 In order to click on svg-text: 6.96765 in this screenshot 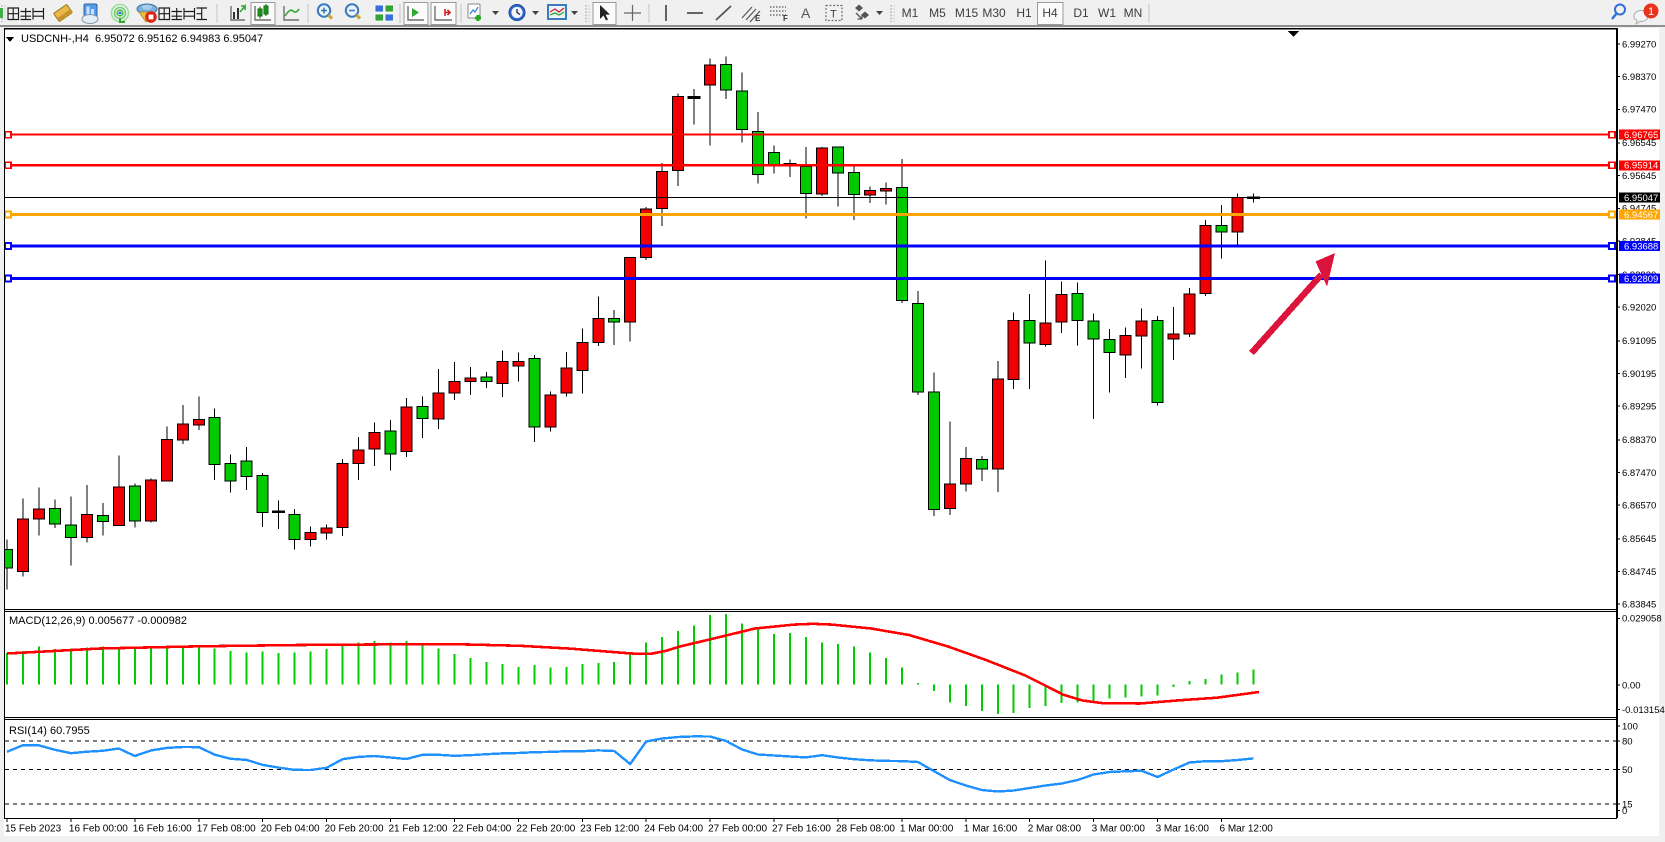, I will do `click(1641, 135)`.